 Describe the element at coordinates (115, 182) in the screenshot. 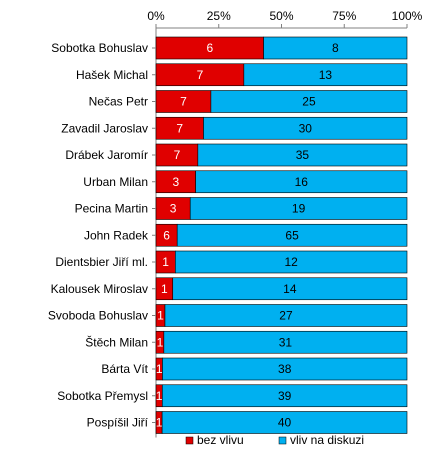

I see `category-label: Urban Milan` at that location.